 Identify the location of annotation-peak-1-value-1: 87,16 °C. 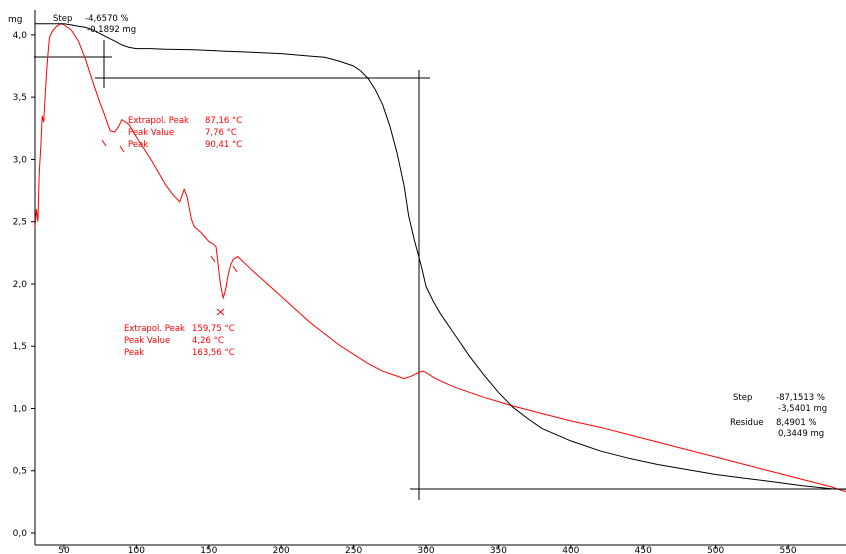
(223, 121).